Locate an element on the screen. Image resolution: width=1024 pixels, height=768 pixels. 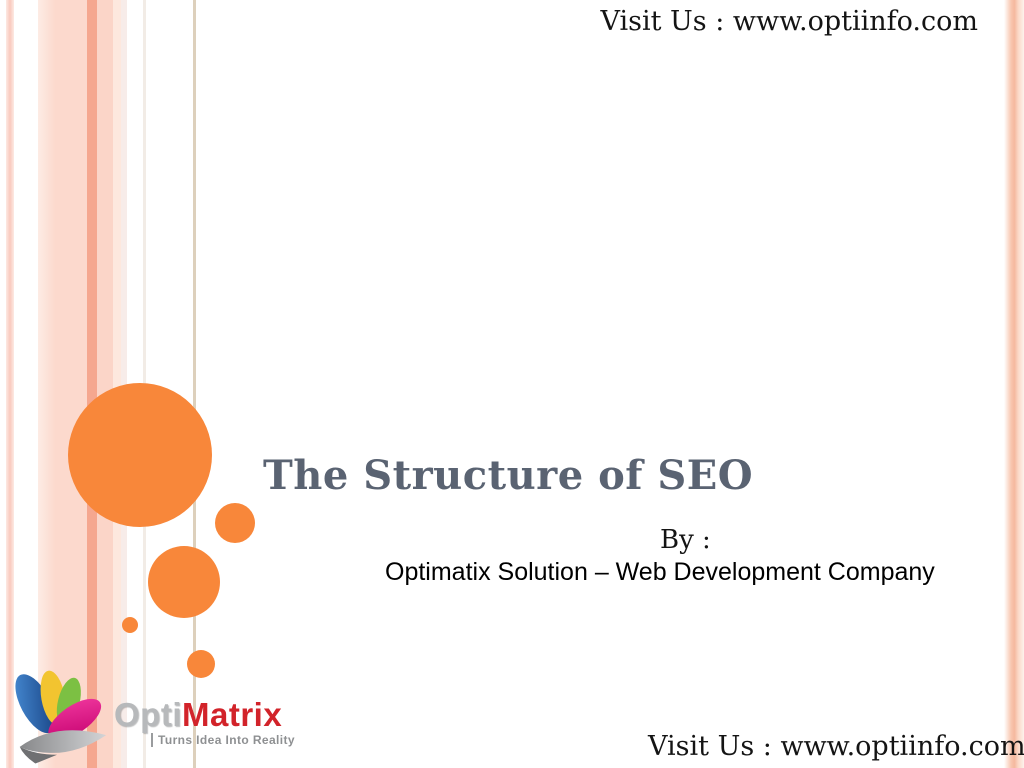
stripe-right-edge is located at coordinates (1014, 384).